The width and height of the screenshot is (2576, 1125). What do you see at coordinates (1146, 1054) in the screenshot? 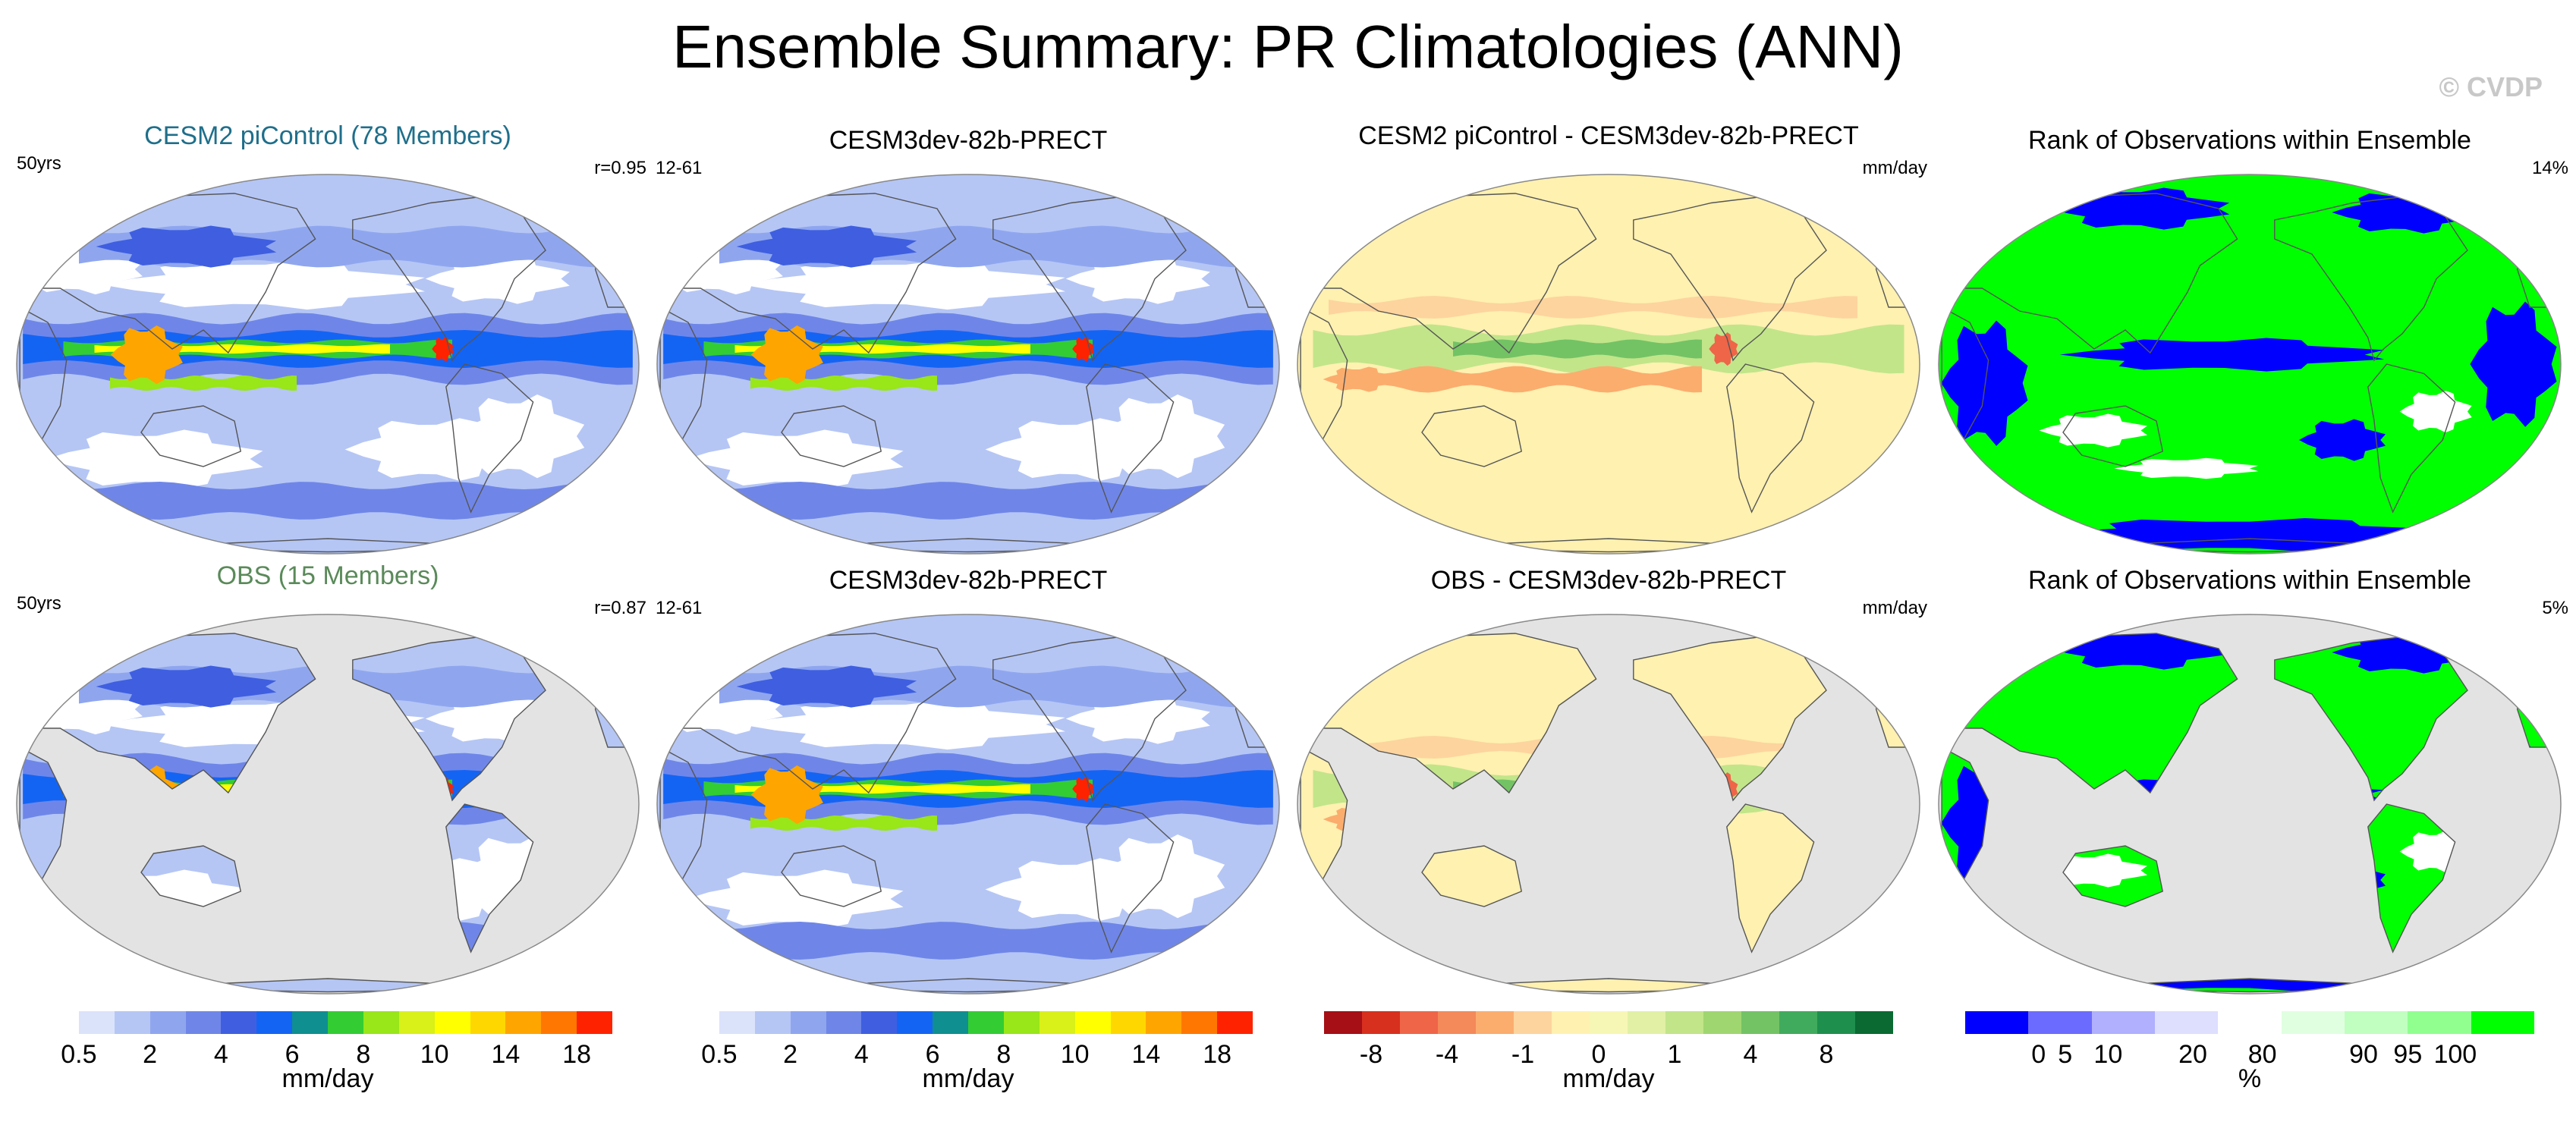
I see `colorbar-tick-label: 14` at bounding box center [1146, 1054].